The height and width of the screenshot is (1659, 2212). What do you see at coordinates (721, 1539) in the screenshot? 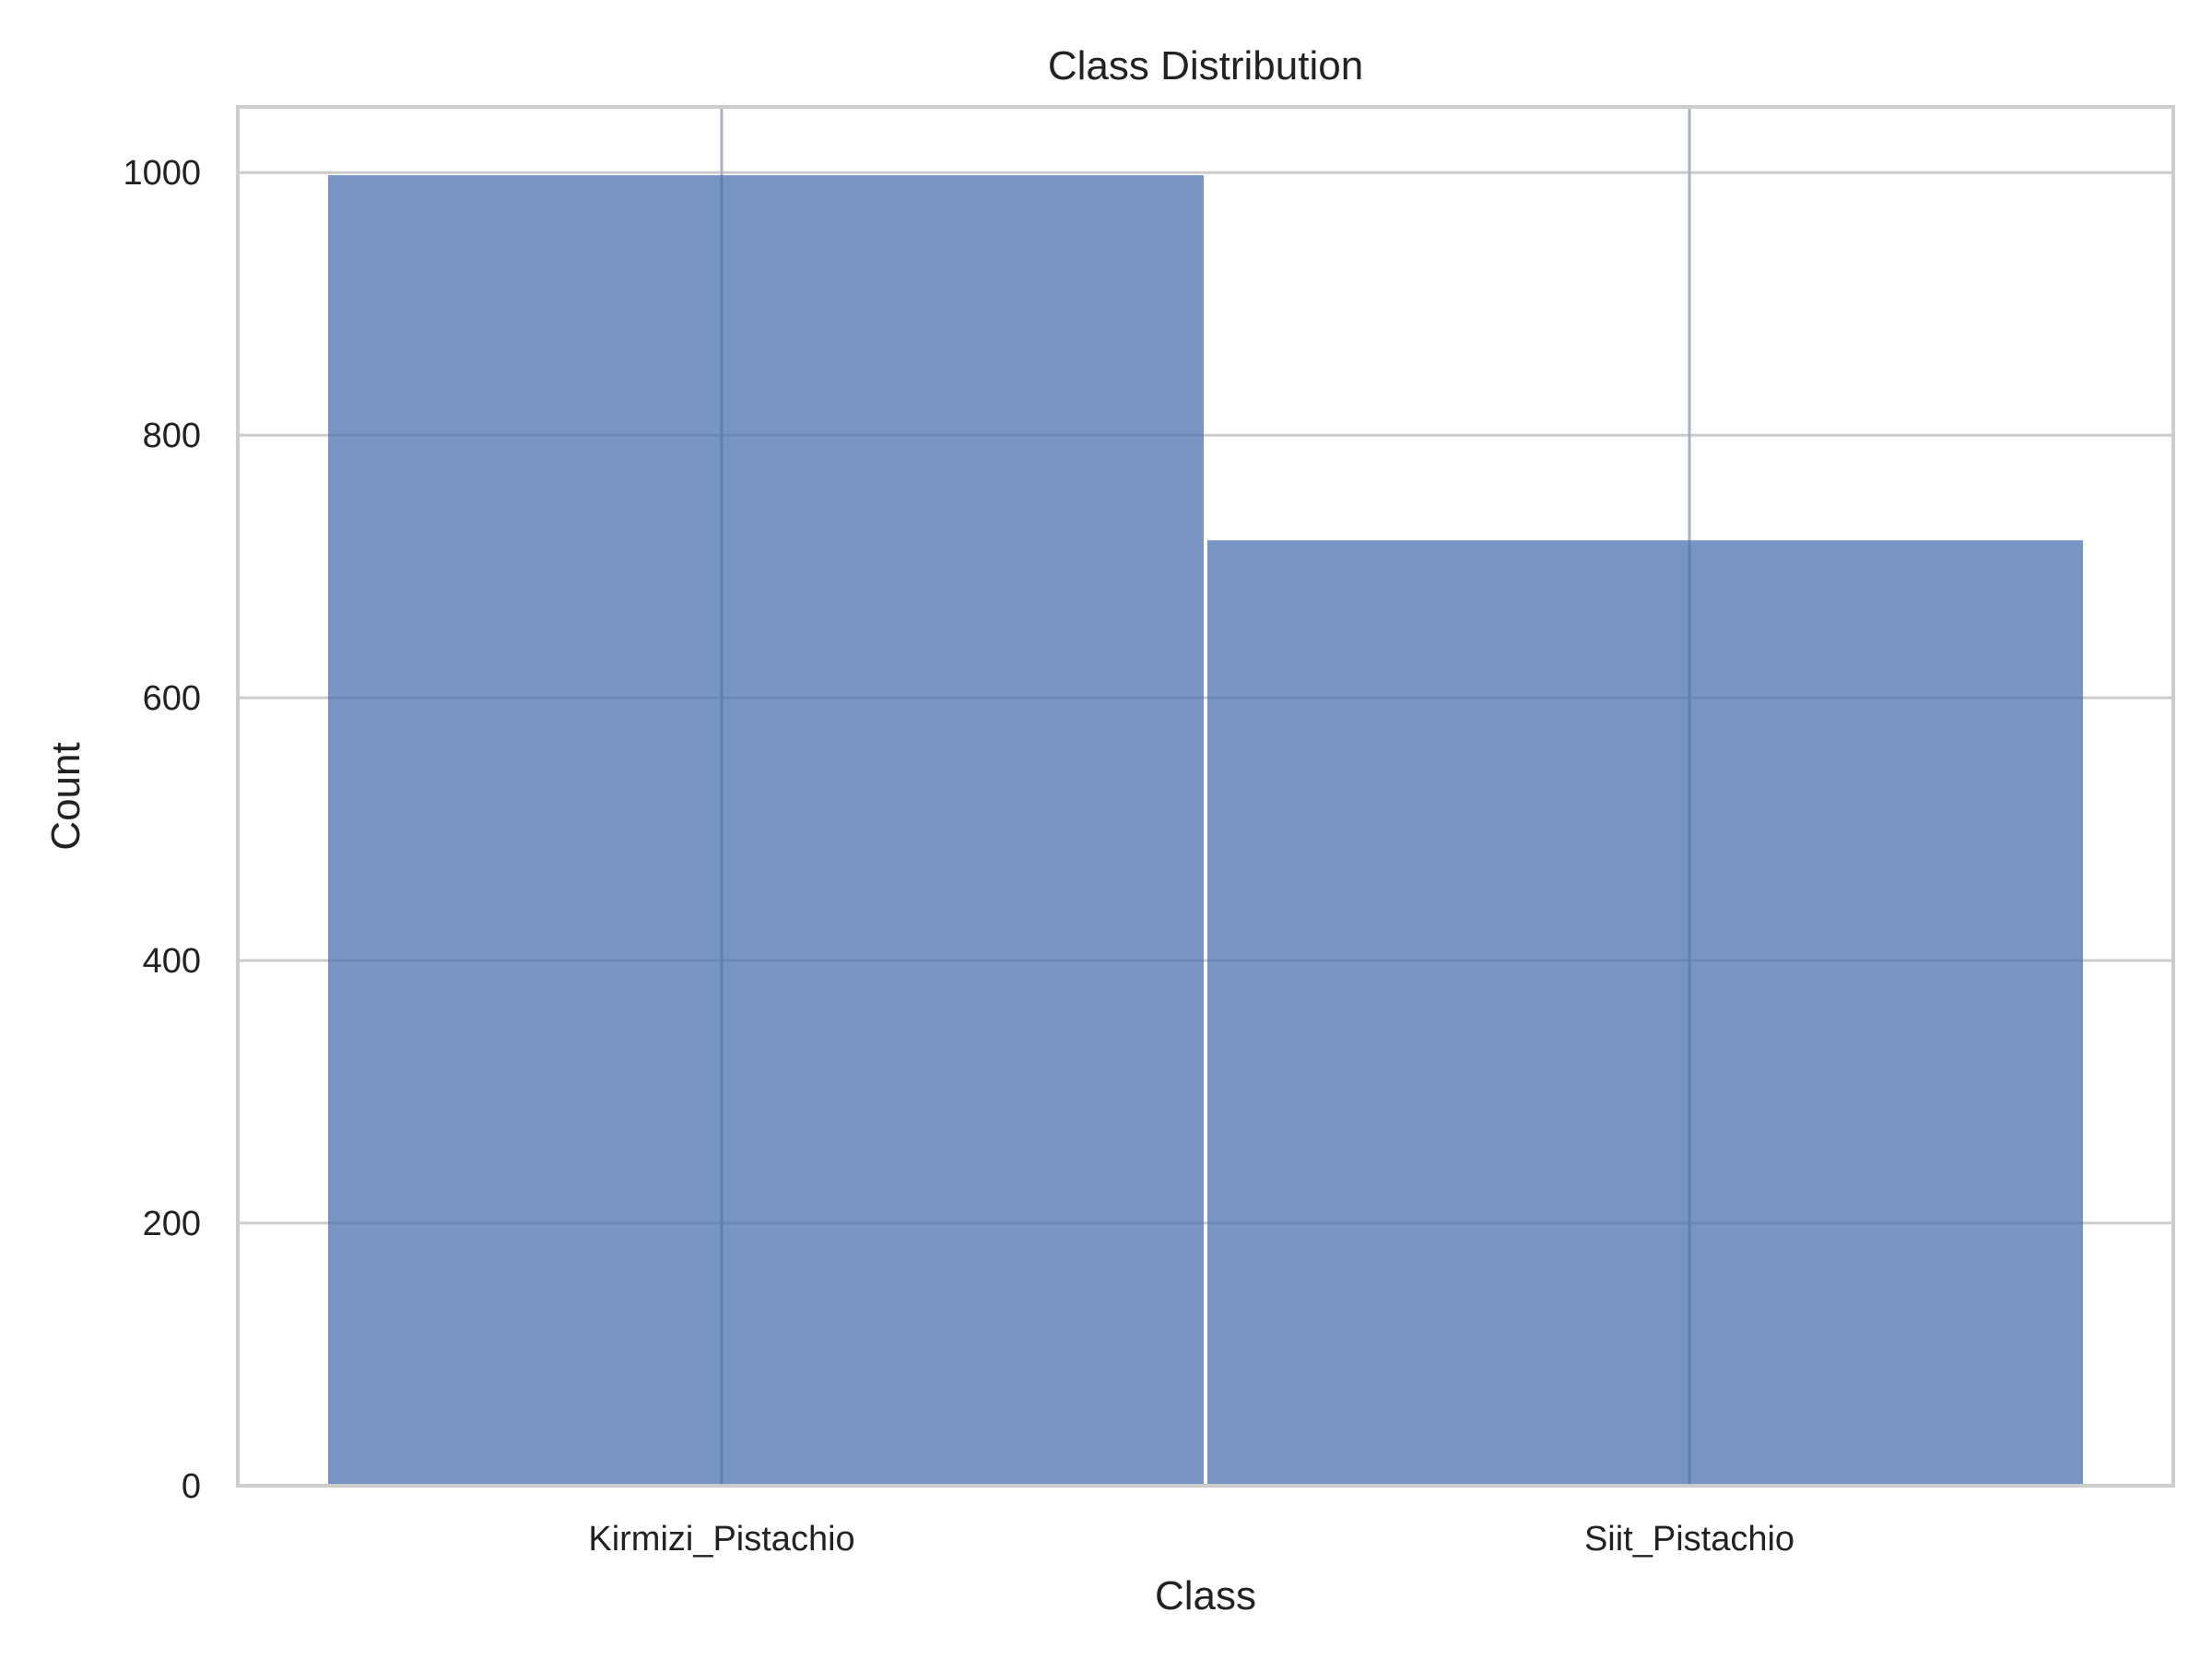
I see `x-tick-label: Kirmizi_Pistachio` at bounding box center [721, 1539].